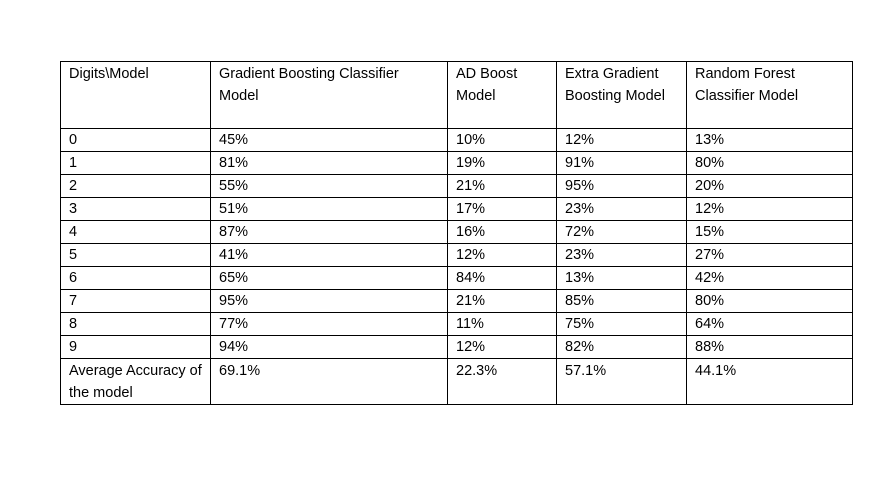  I want to click on header-cell-random-forest: Random Forest Classifier Model, so click(769, 95).